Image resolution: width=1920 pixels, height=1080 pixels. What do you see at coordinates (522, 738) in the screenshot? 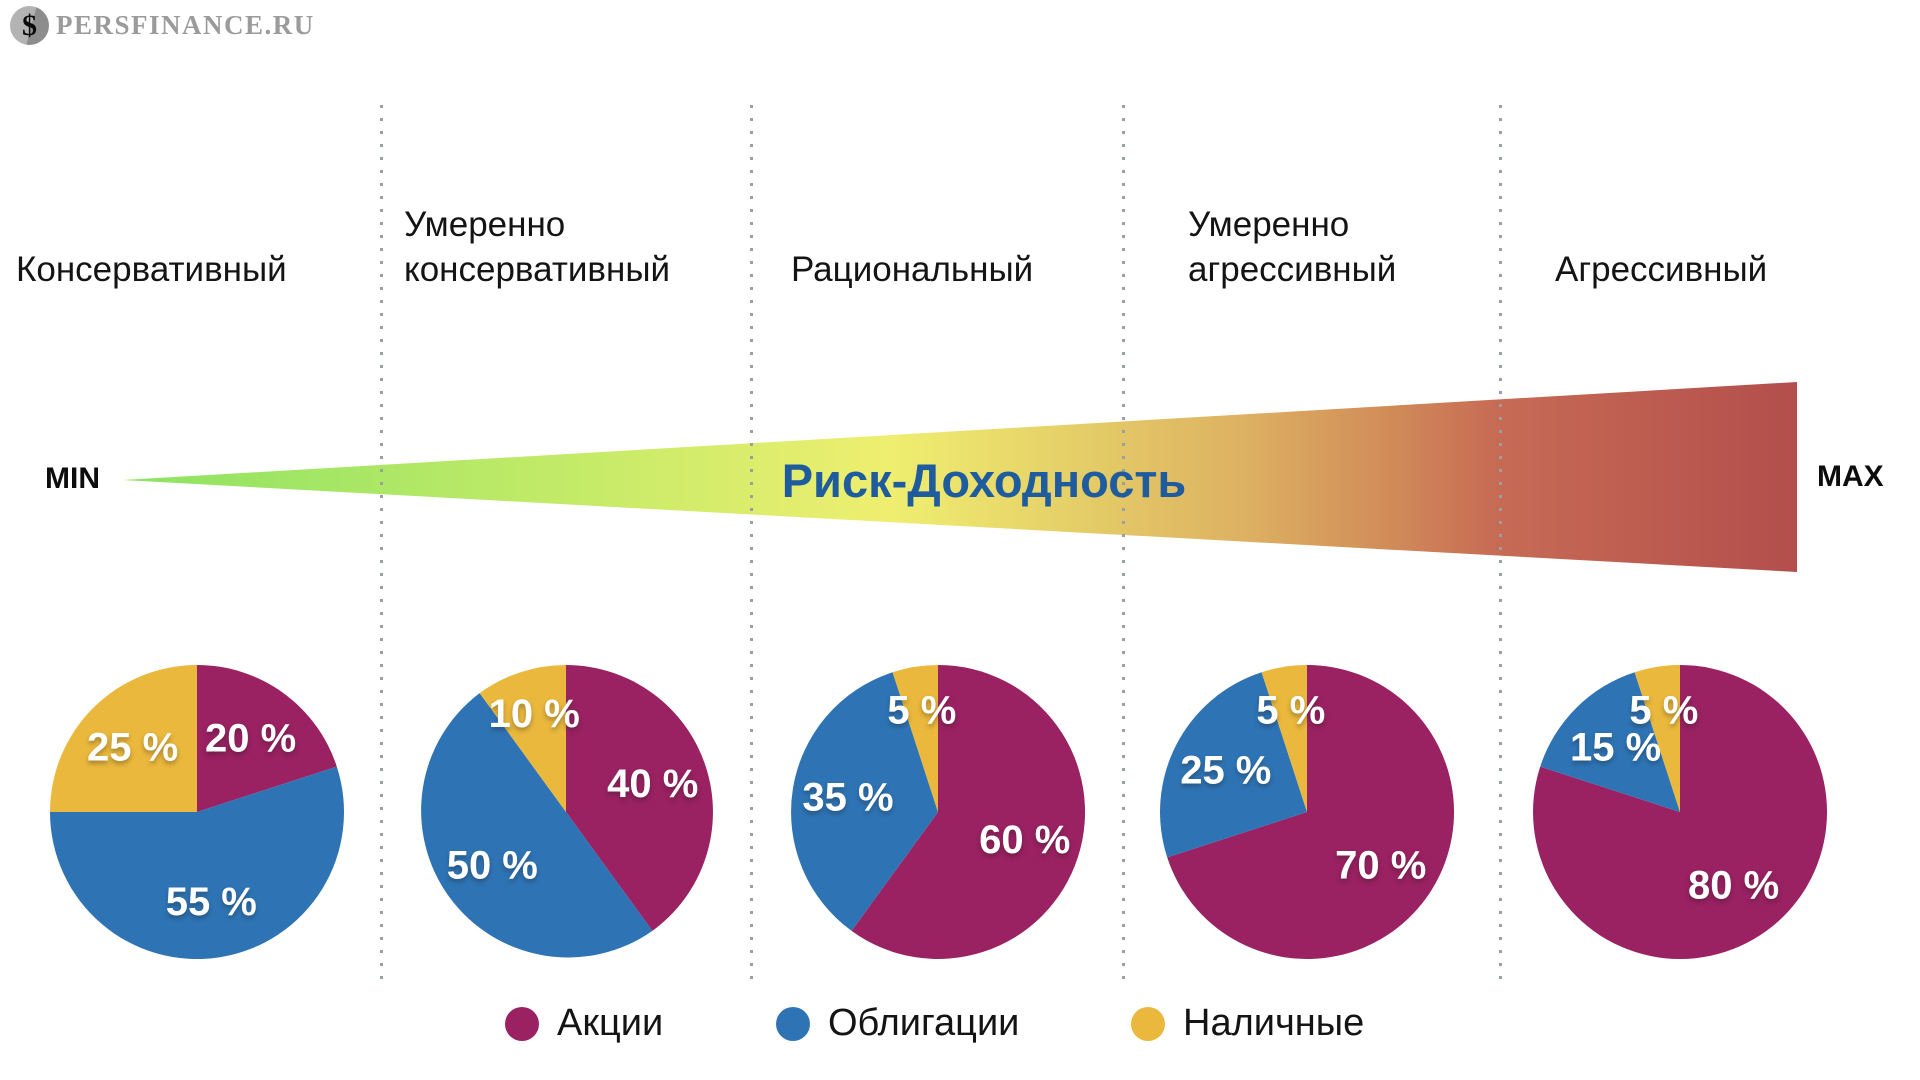
I see `pie-2-slice-cash` at bounding box center [522, 738].